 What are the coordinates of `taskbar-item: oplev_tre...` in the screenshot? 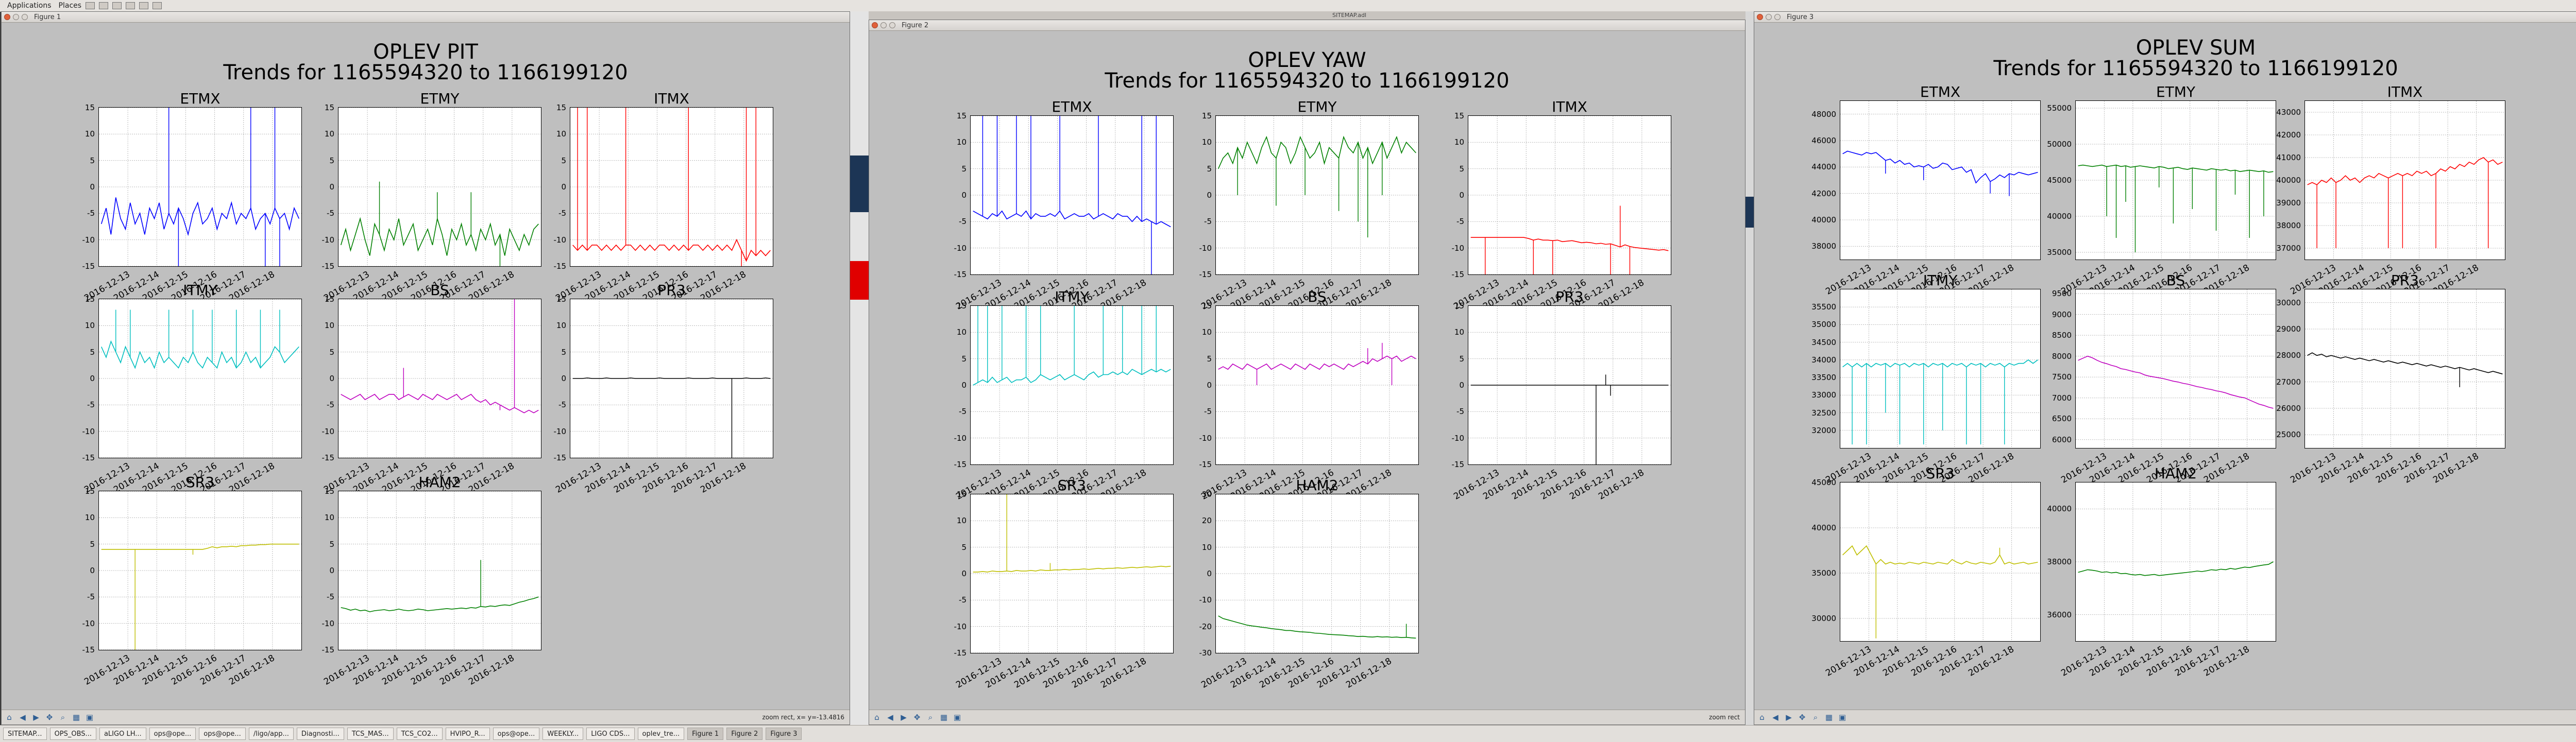 It's located at (661, 734).